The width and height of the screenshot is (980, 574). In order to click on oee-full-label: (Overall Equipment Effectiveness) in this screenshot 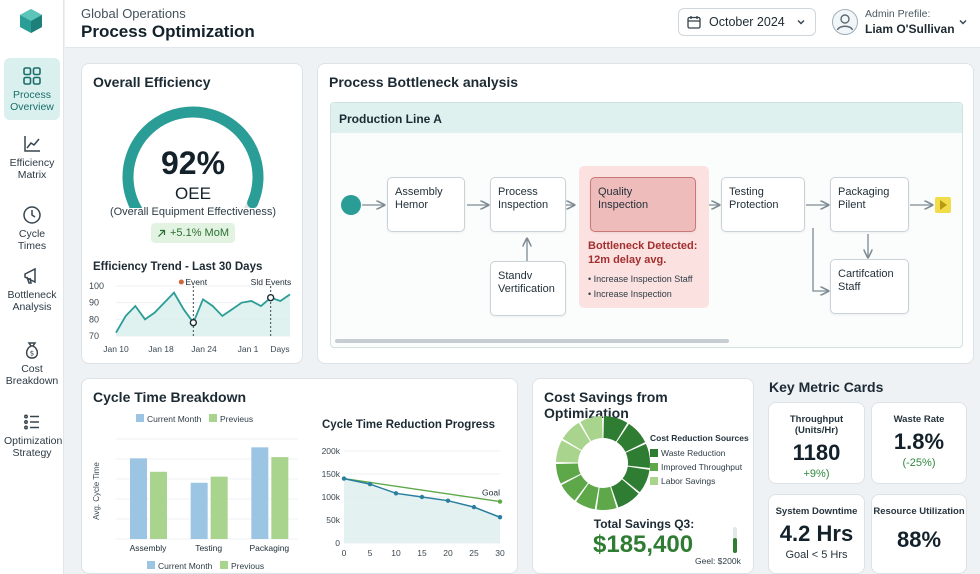, I will do `click(193, 212)`.